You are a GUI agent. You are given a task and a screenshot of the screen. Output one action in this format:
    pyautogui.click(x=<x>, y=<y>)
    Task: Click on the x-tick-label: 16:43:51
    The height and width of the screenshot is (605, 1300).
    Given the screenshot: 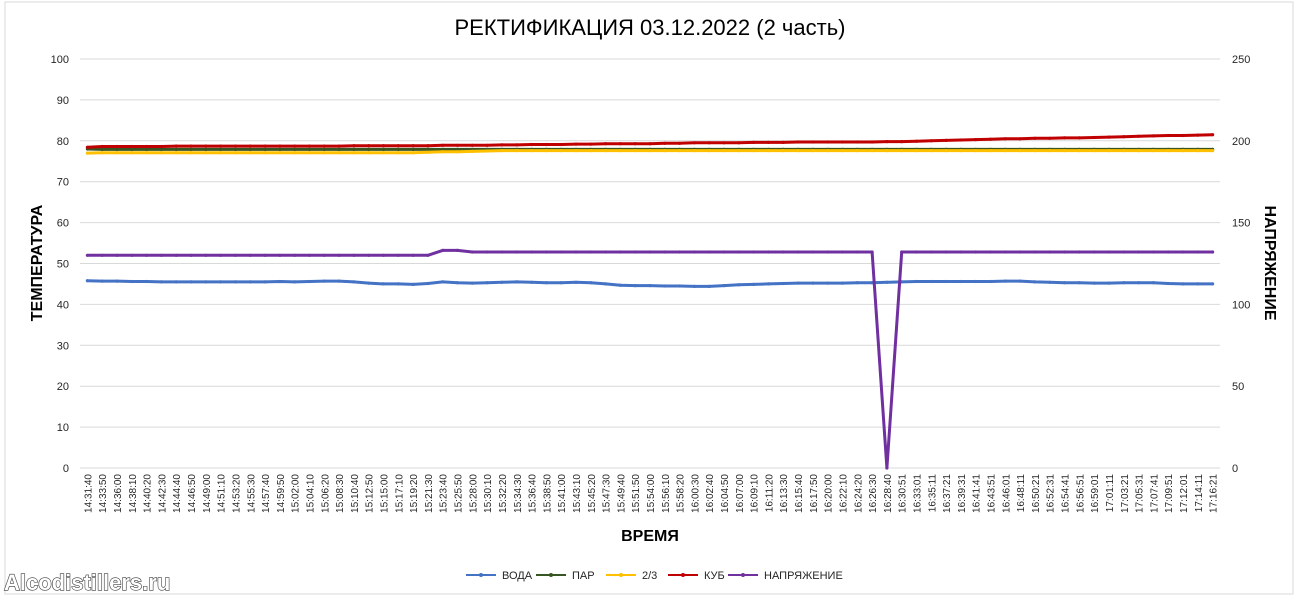 What is the action you would take?
    pyautogui.click(x=992, y=493)
    